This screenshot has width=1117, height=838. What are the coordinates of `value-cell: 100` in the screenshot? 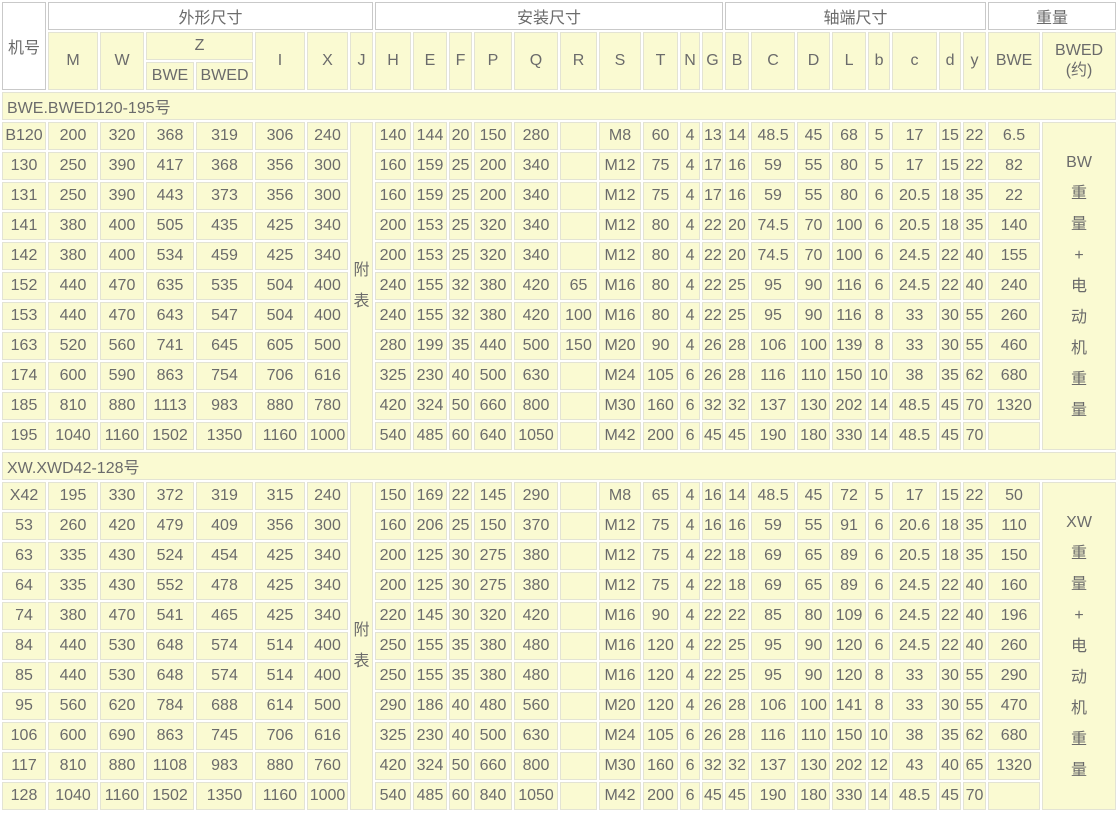 It's located at (849, 226).